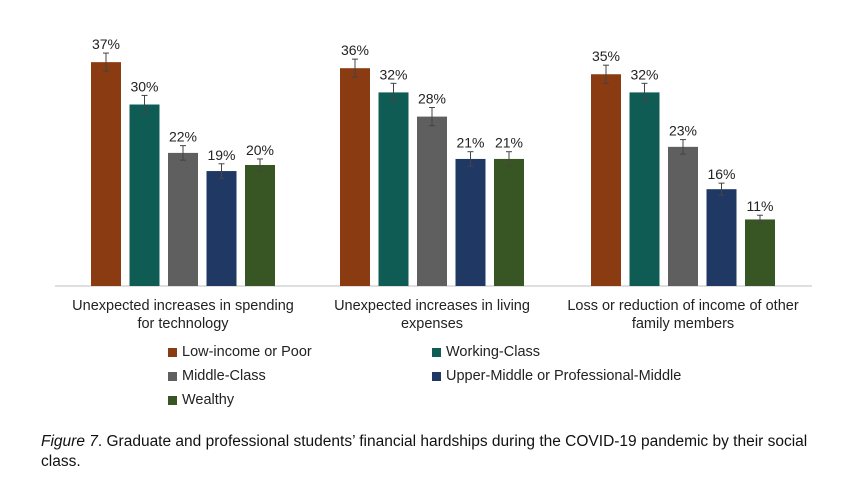  What do you see at coordinates (106, 44) in the screenshot?
I see `data-label: 37%` at bounding box center [106, 44].